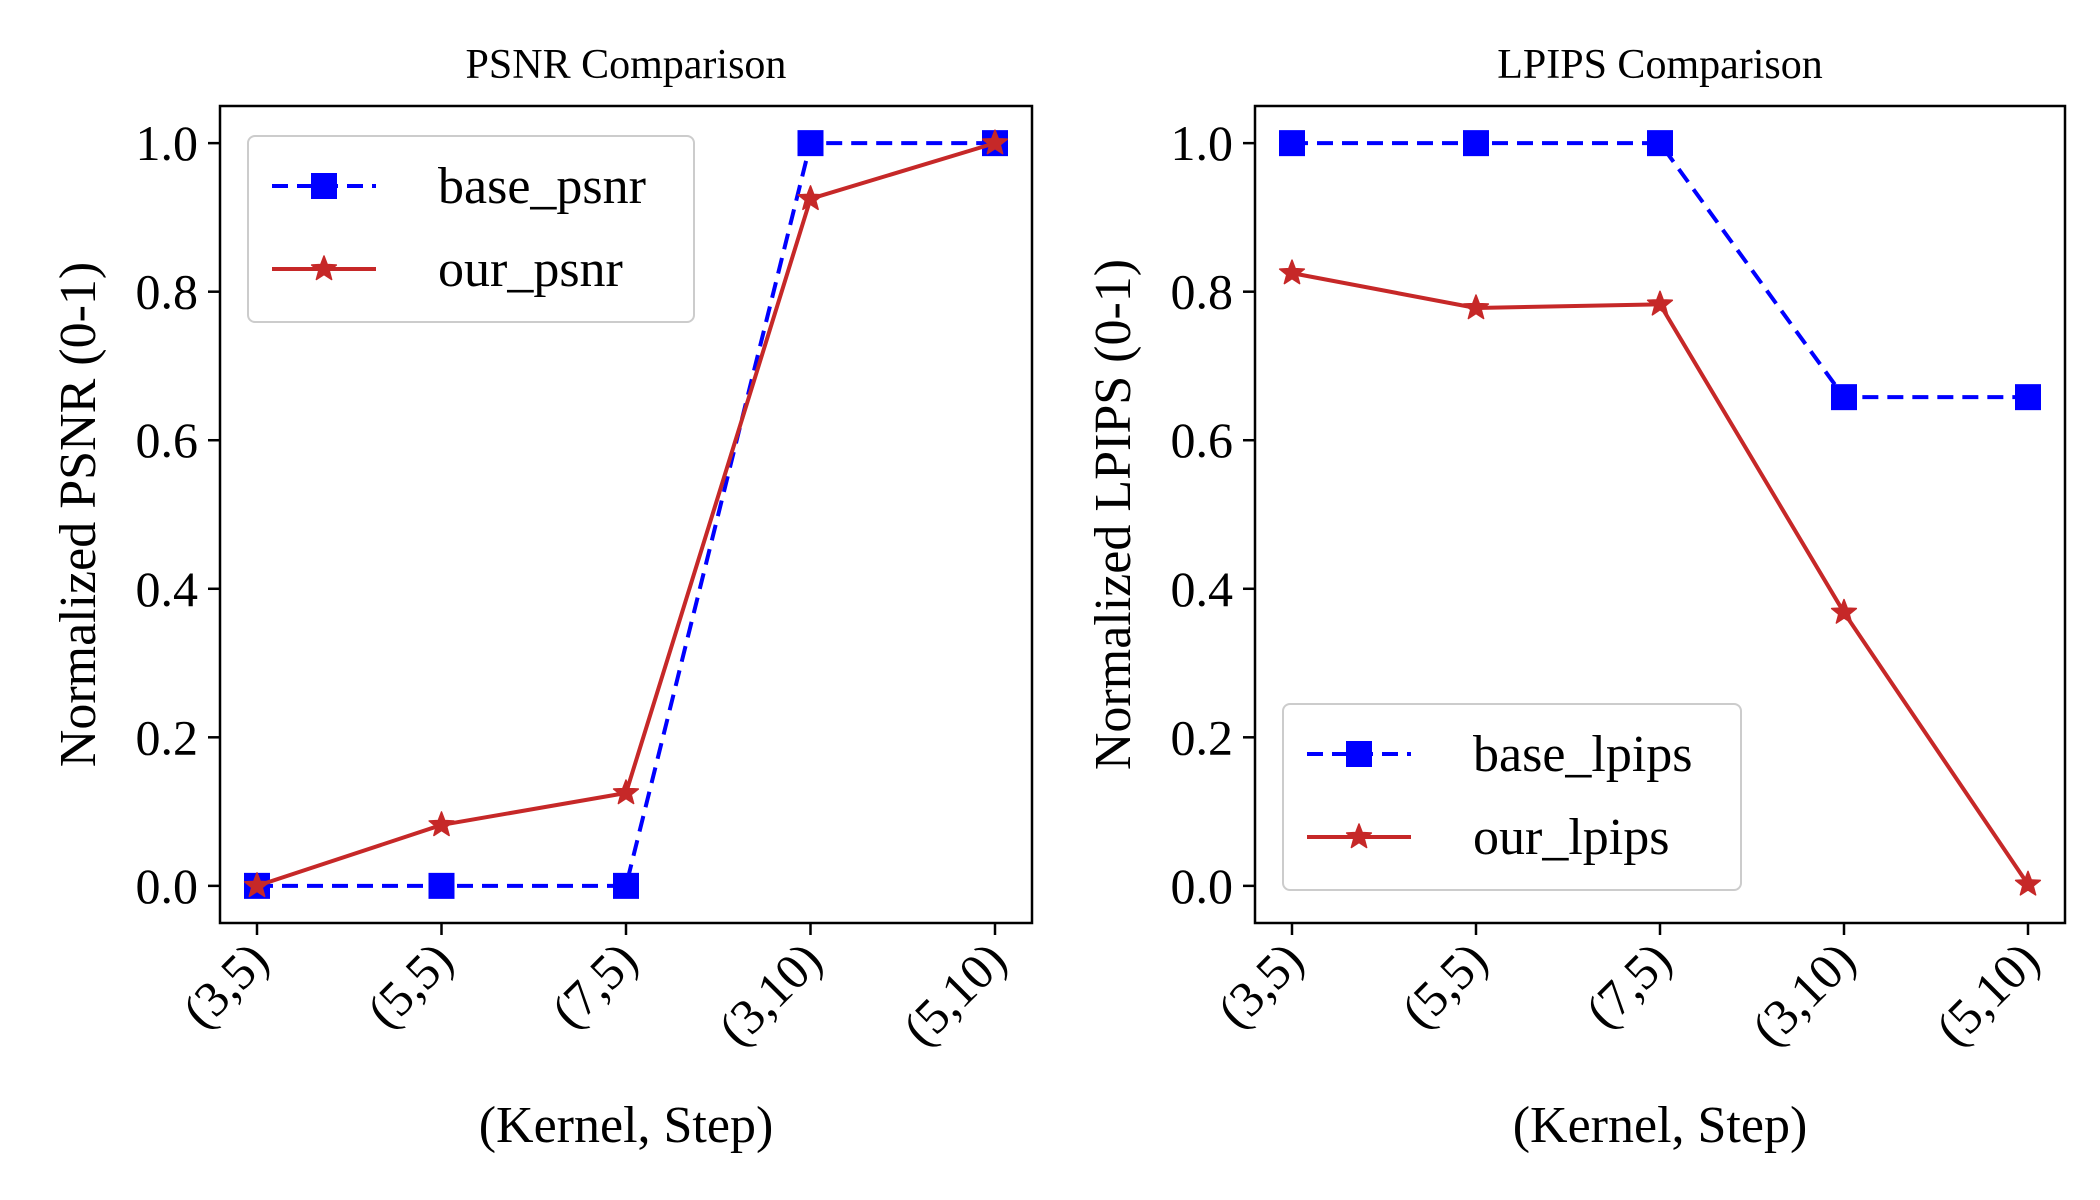 The height and width of the screenshot is (1200, 2100). What do you see at coordinates (1202, 440) in the screenshot?
I see `lpips-y-tick-label: 0.6` at bounding box center [1202, 440].